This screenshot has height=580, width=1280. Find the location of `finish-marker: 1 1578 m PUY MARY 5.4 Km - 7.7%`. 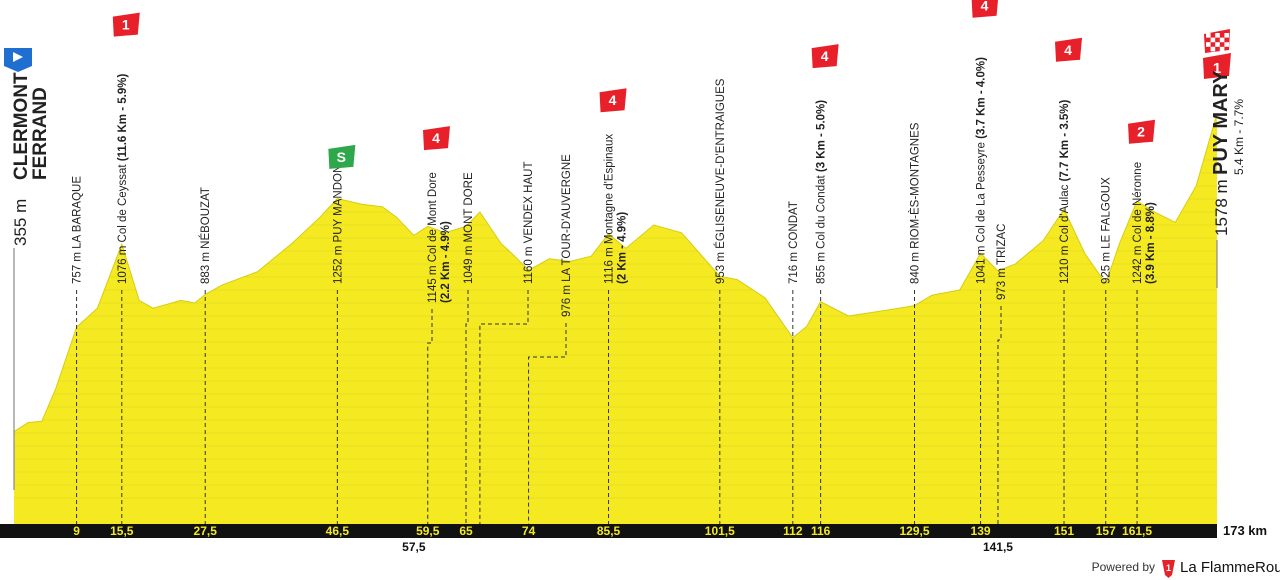

finish-marker: 1 1578 m PUY MARY 5.4 Km - 7.7% is located at coordinates (1224, 158).